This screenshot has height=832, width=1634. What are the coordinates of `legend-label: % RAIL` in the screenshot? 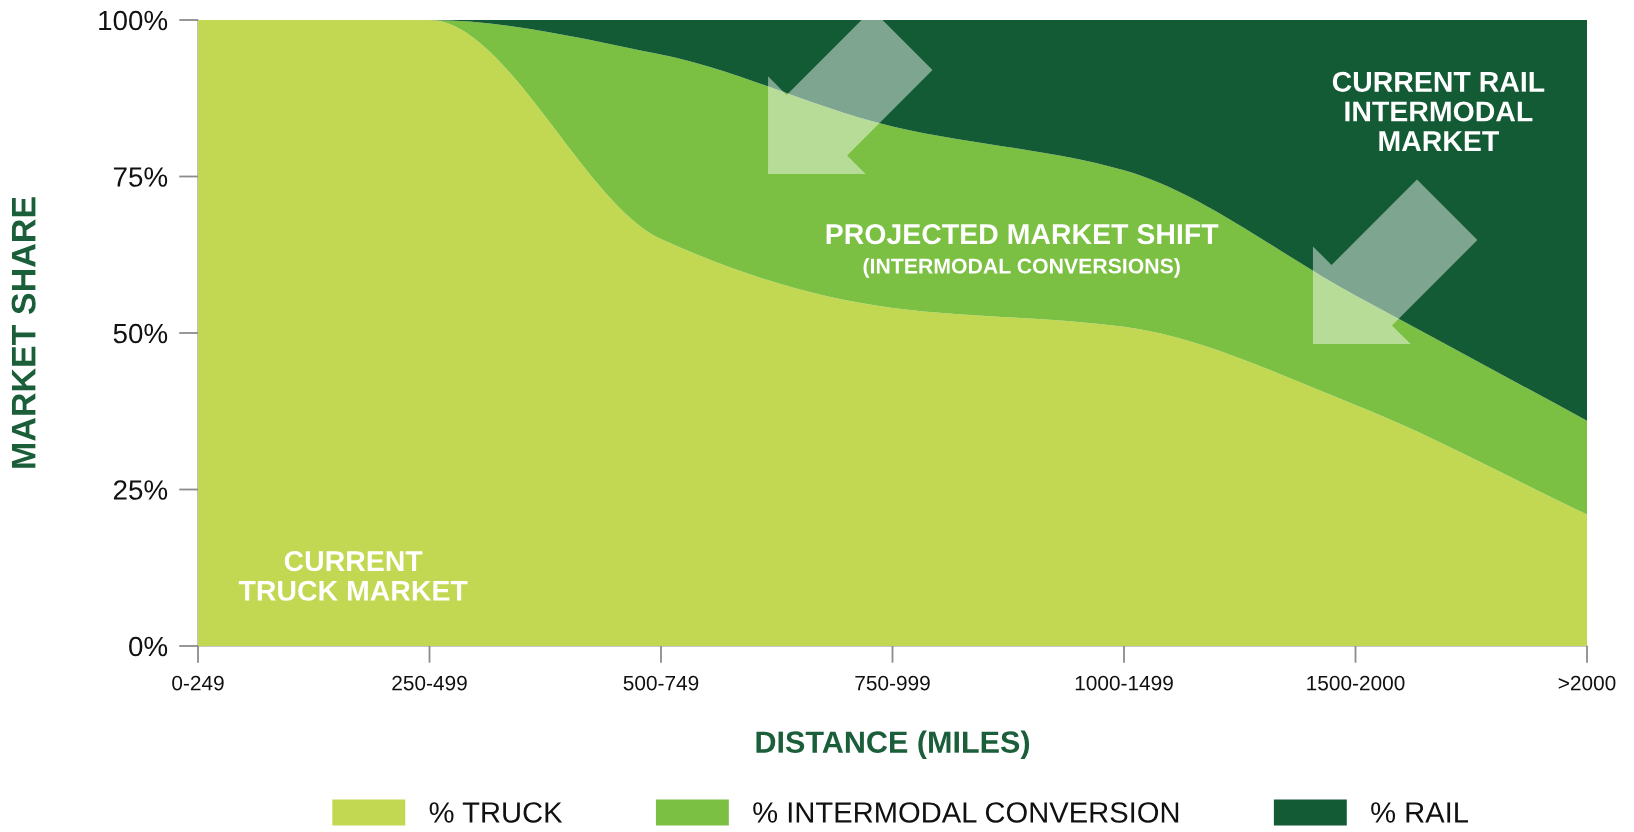 It's located at (1420, 812).